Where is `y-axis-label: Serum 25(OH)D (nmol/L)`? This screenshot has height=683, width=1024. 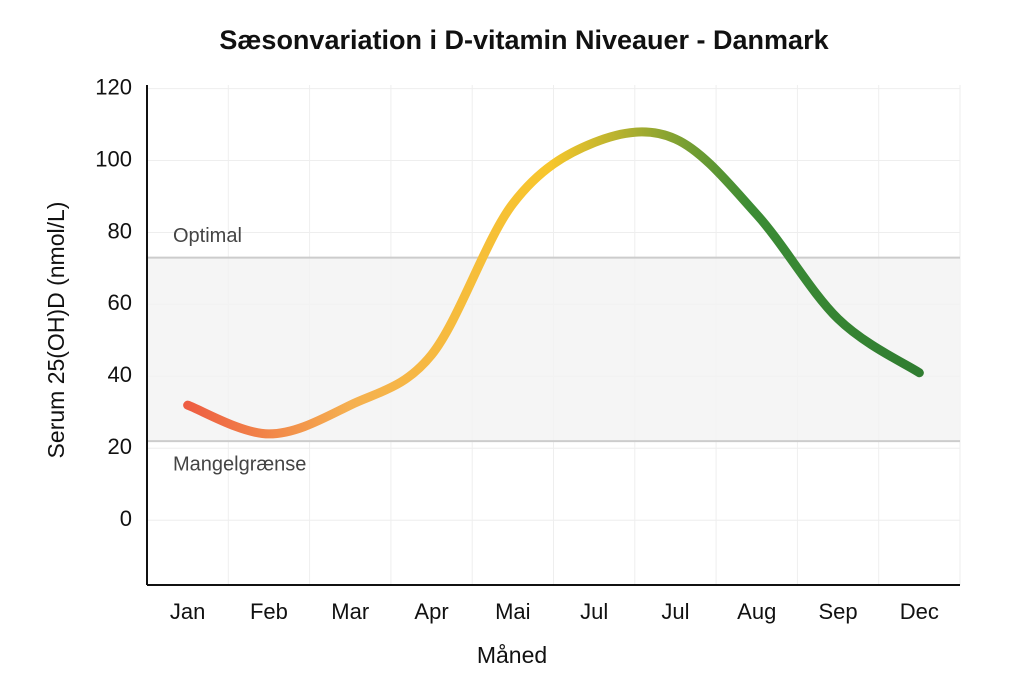
y-axis-label: Serum 25(OH)D (nmol/L) is located at coordinates (56, 330).